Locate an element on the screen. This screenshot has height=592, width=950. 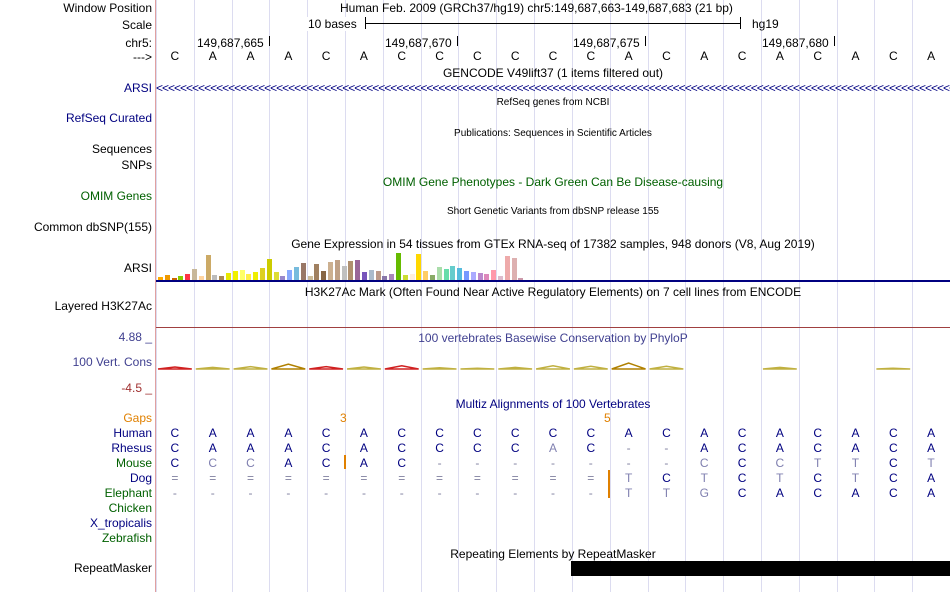
repeat-element-block is located at coordinates (760, 568).